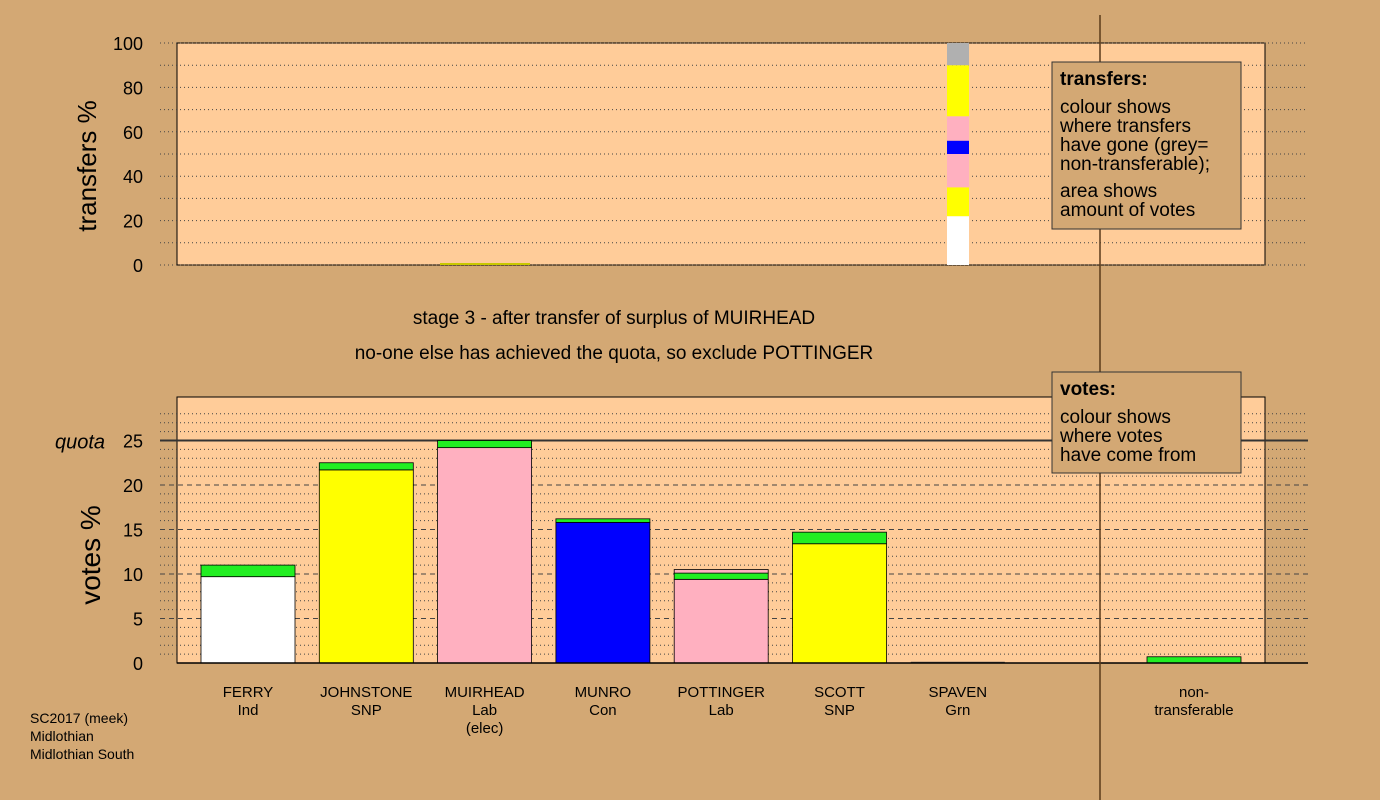 This screenshot has width=1380, height=800. What do you see at coordinates (839, 692) in the screenshot?
I see `candidate-name: SCOTT` at bounding box center [839, 692].